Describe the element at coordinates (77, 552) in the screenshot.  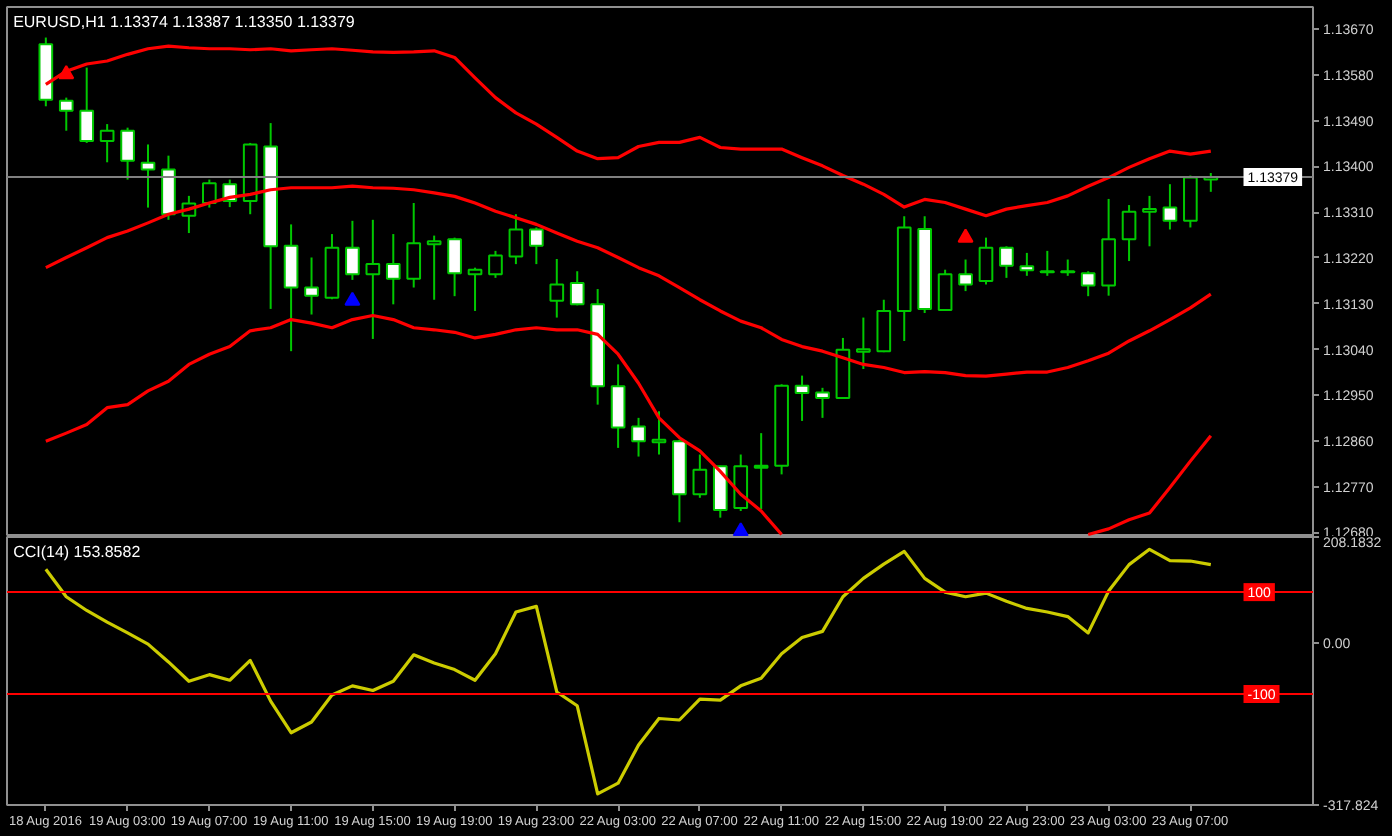
I see `chart-title: CCI(14) 153.8582` at that location.